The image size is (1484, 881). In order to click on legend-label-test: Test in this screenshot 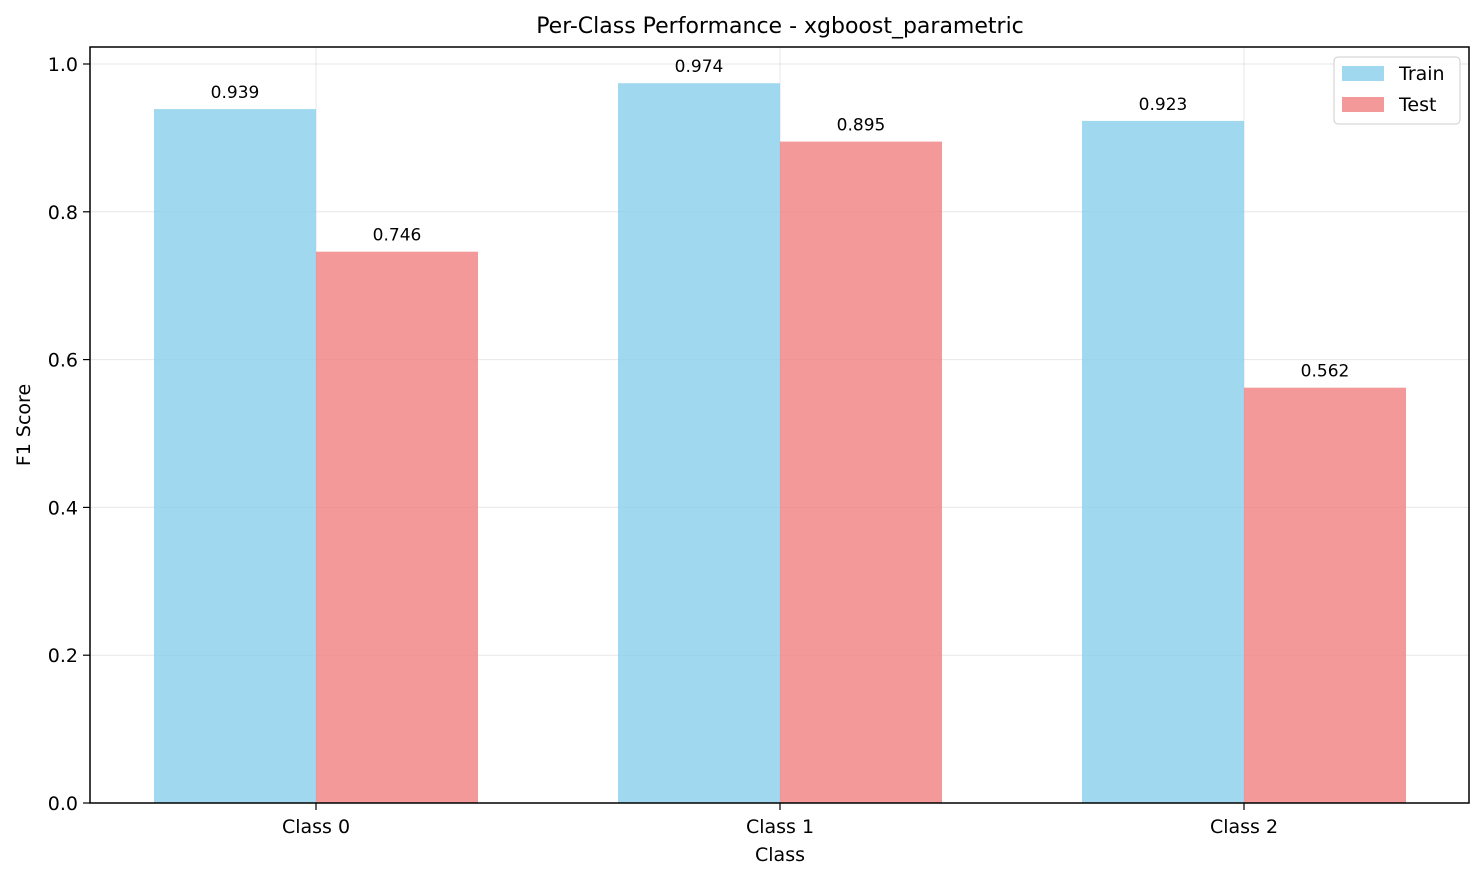, I will do `click(1417, 105)`.